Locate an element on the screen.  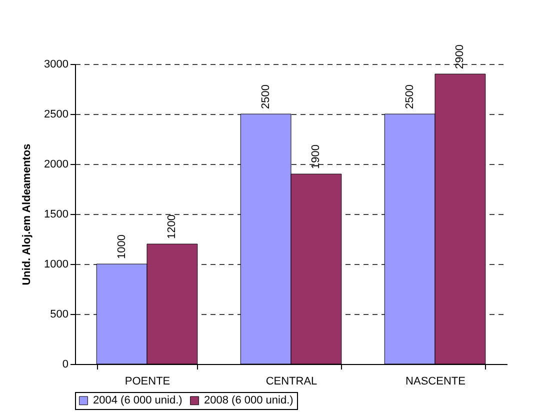
data-label: 1000 is located at coordinates (122, 246).